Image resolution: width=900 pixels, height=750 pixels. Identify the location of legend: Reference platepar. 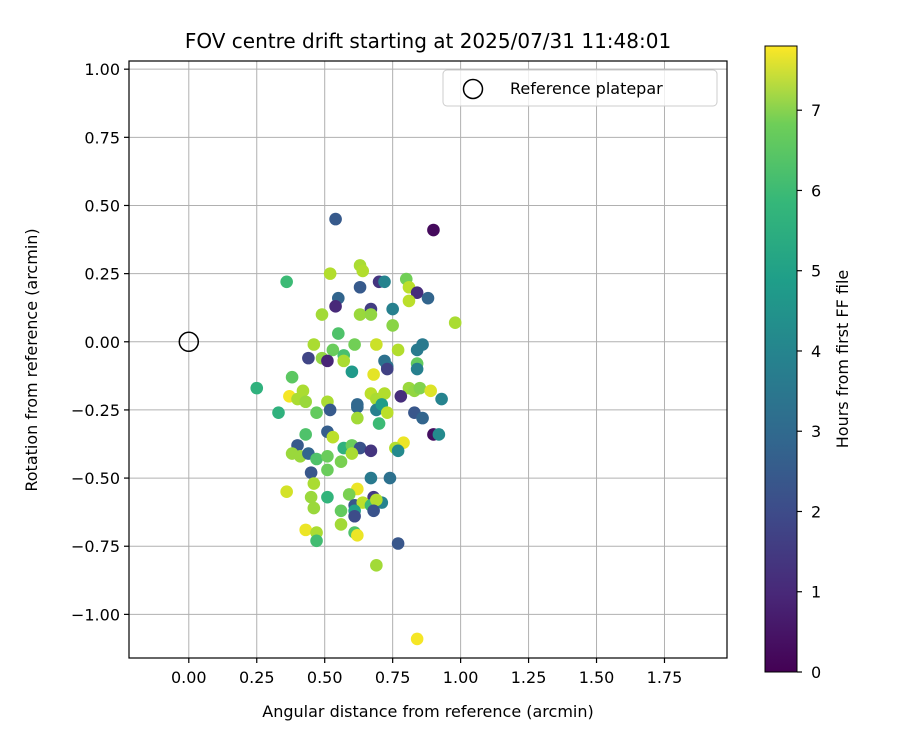
(580, 88).